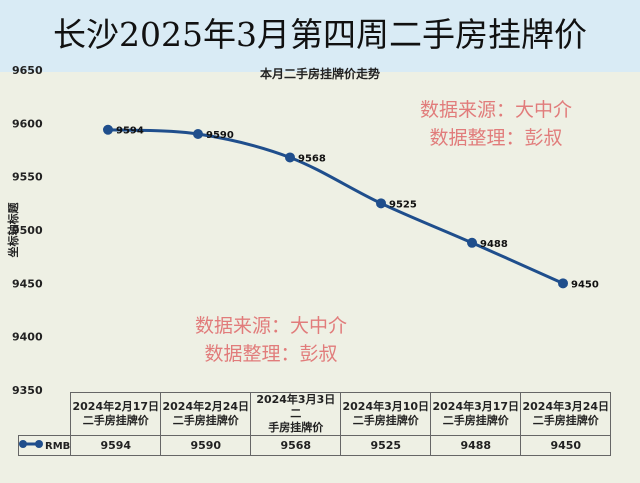 The height and width of the screenshot is (483, 640). Describe the element at coordinates (386, 445) in the screenshot. I see `table-value: 9525` at that location.